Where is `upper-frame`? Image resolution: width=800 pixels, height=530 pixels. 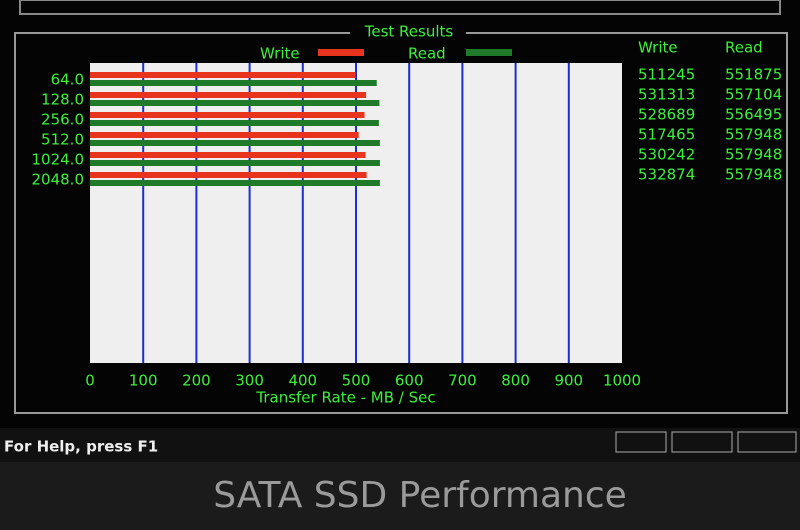
upper-frame is located at coordinates (400, 7).